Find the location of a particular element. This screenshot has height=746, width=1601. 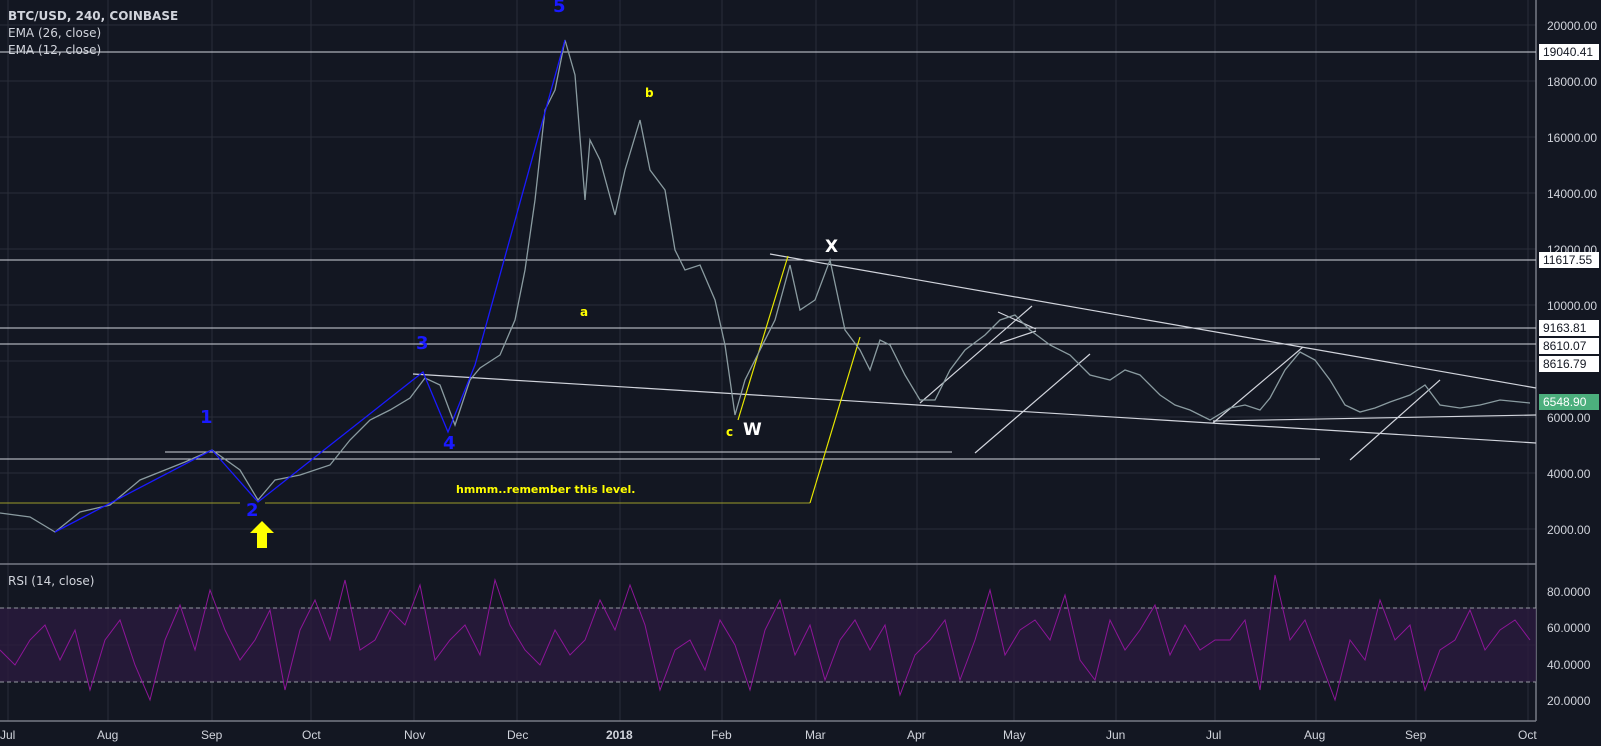

wave-label-x: X is located at coordinates (832, 247).